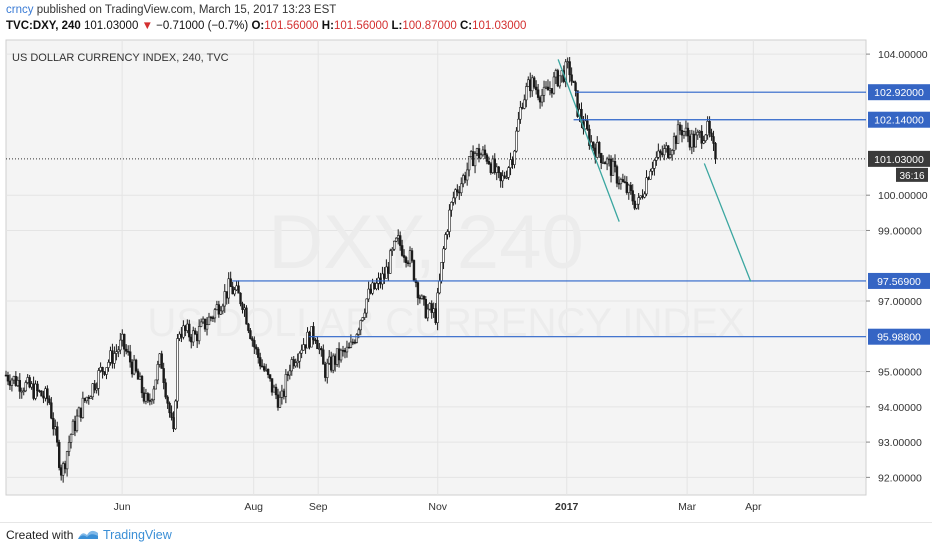 The image size is (932, 551). I want to click on x-tick-label: Apr, so click(753, 507).